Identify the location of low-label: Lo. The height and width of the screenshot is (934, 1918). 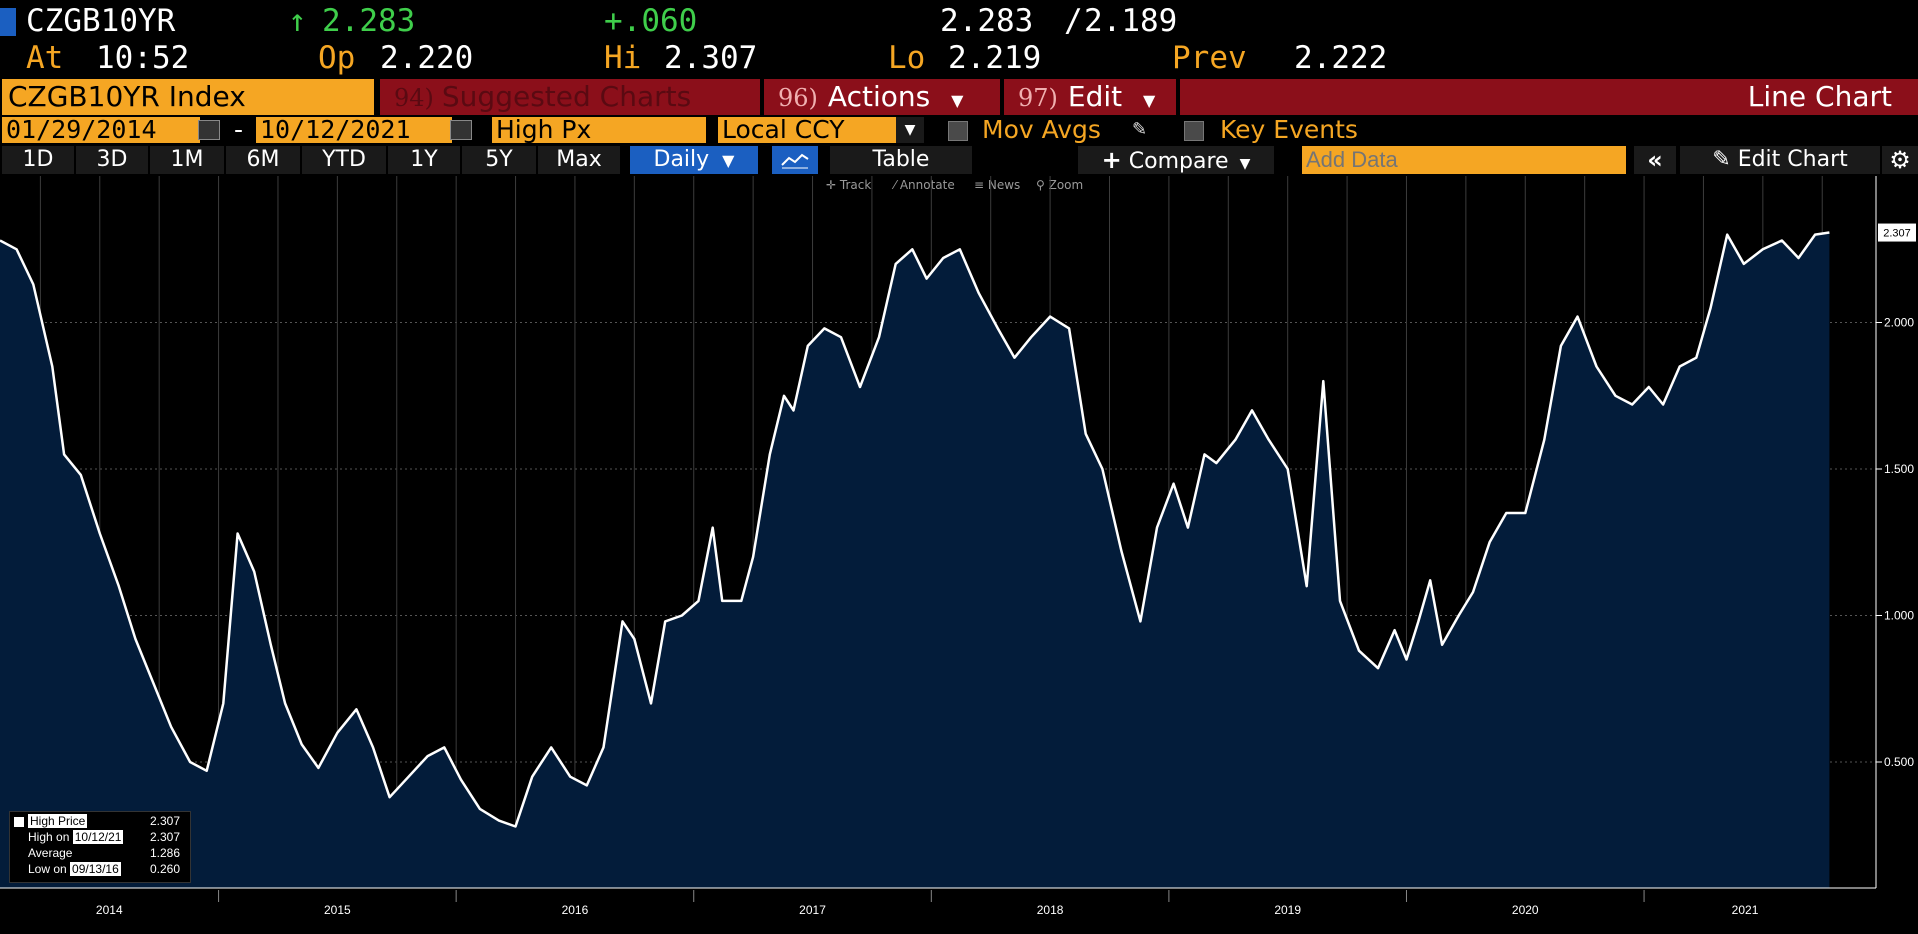
(907, 58).